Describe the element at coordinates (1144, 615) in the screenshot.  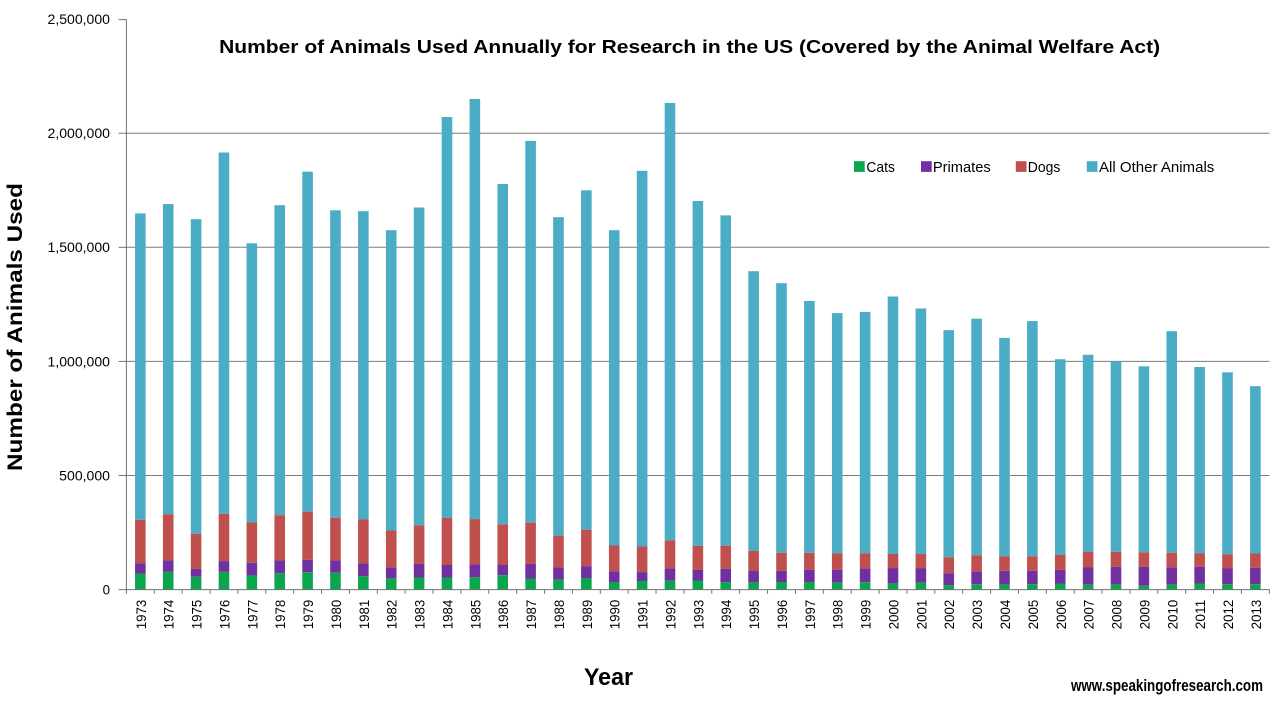
I see `svg-text: 2009` at that location.